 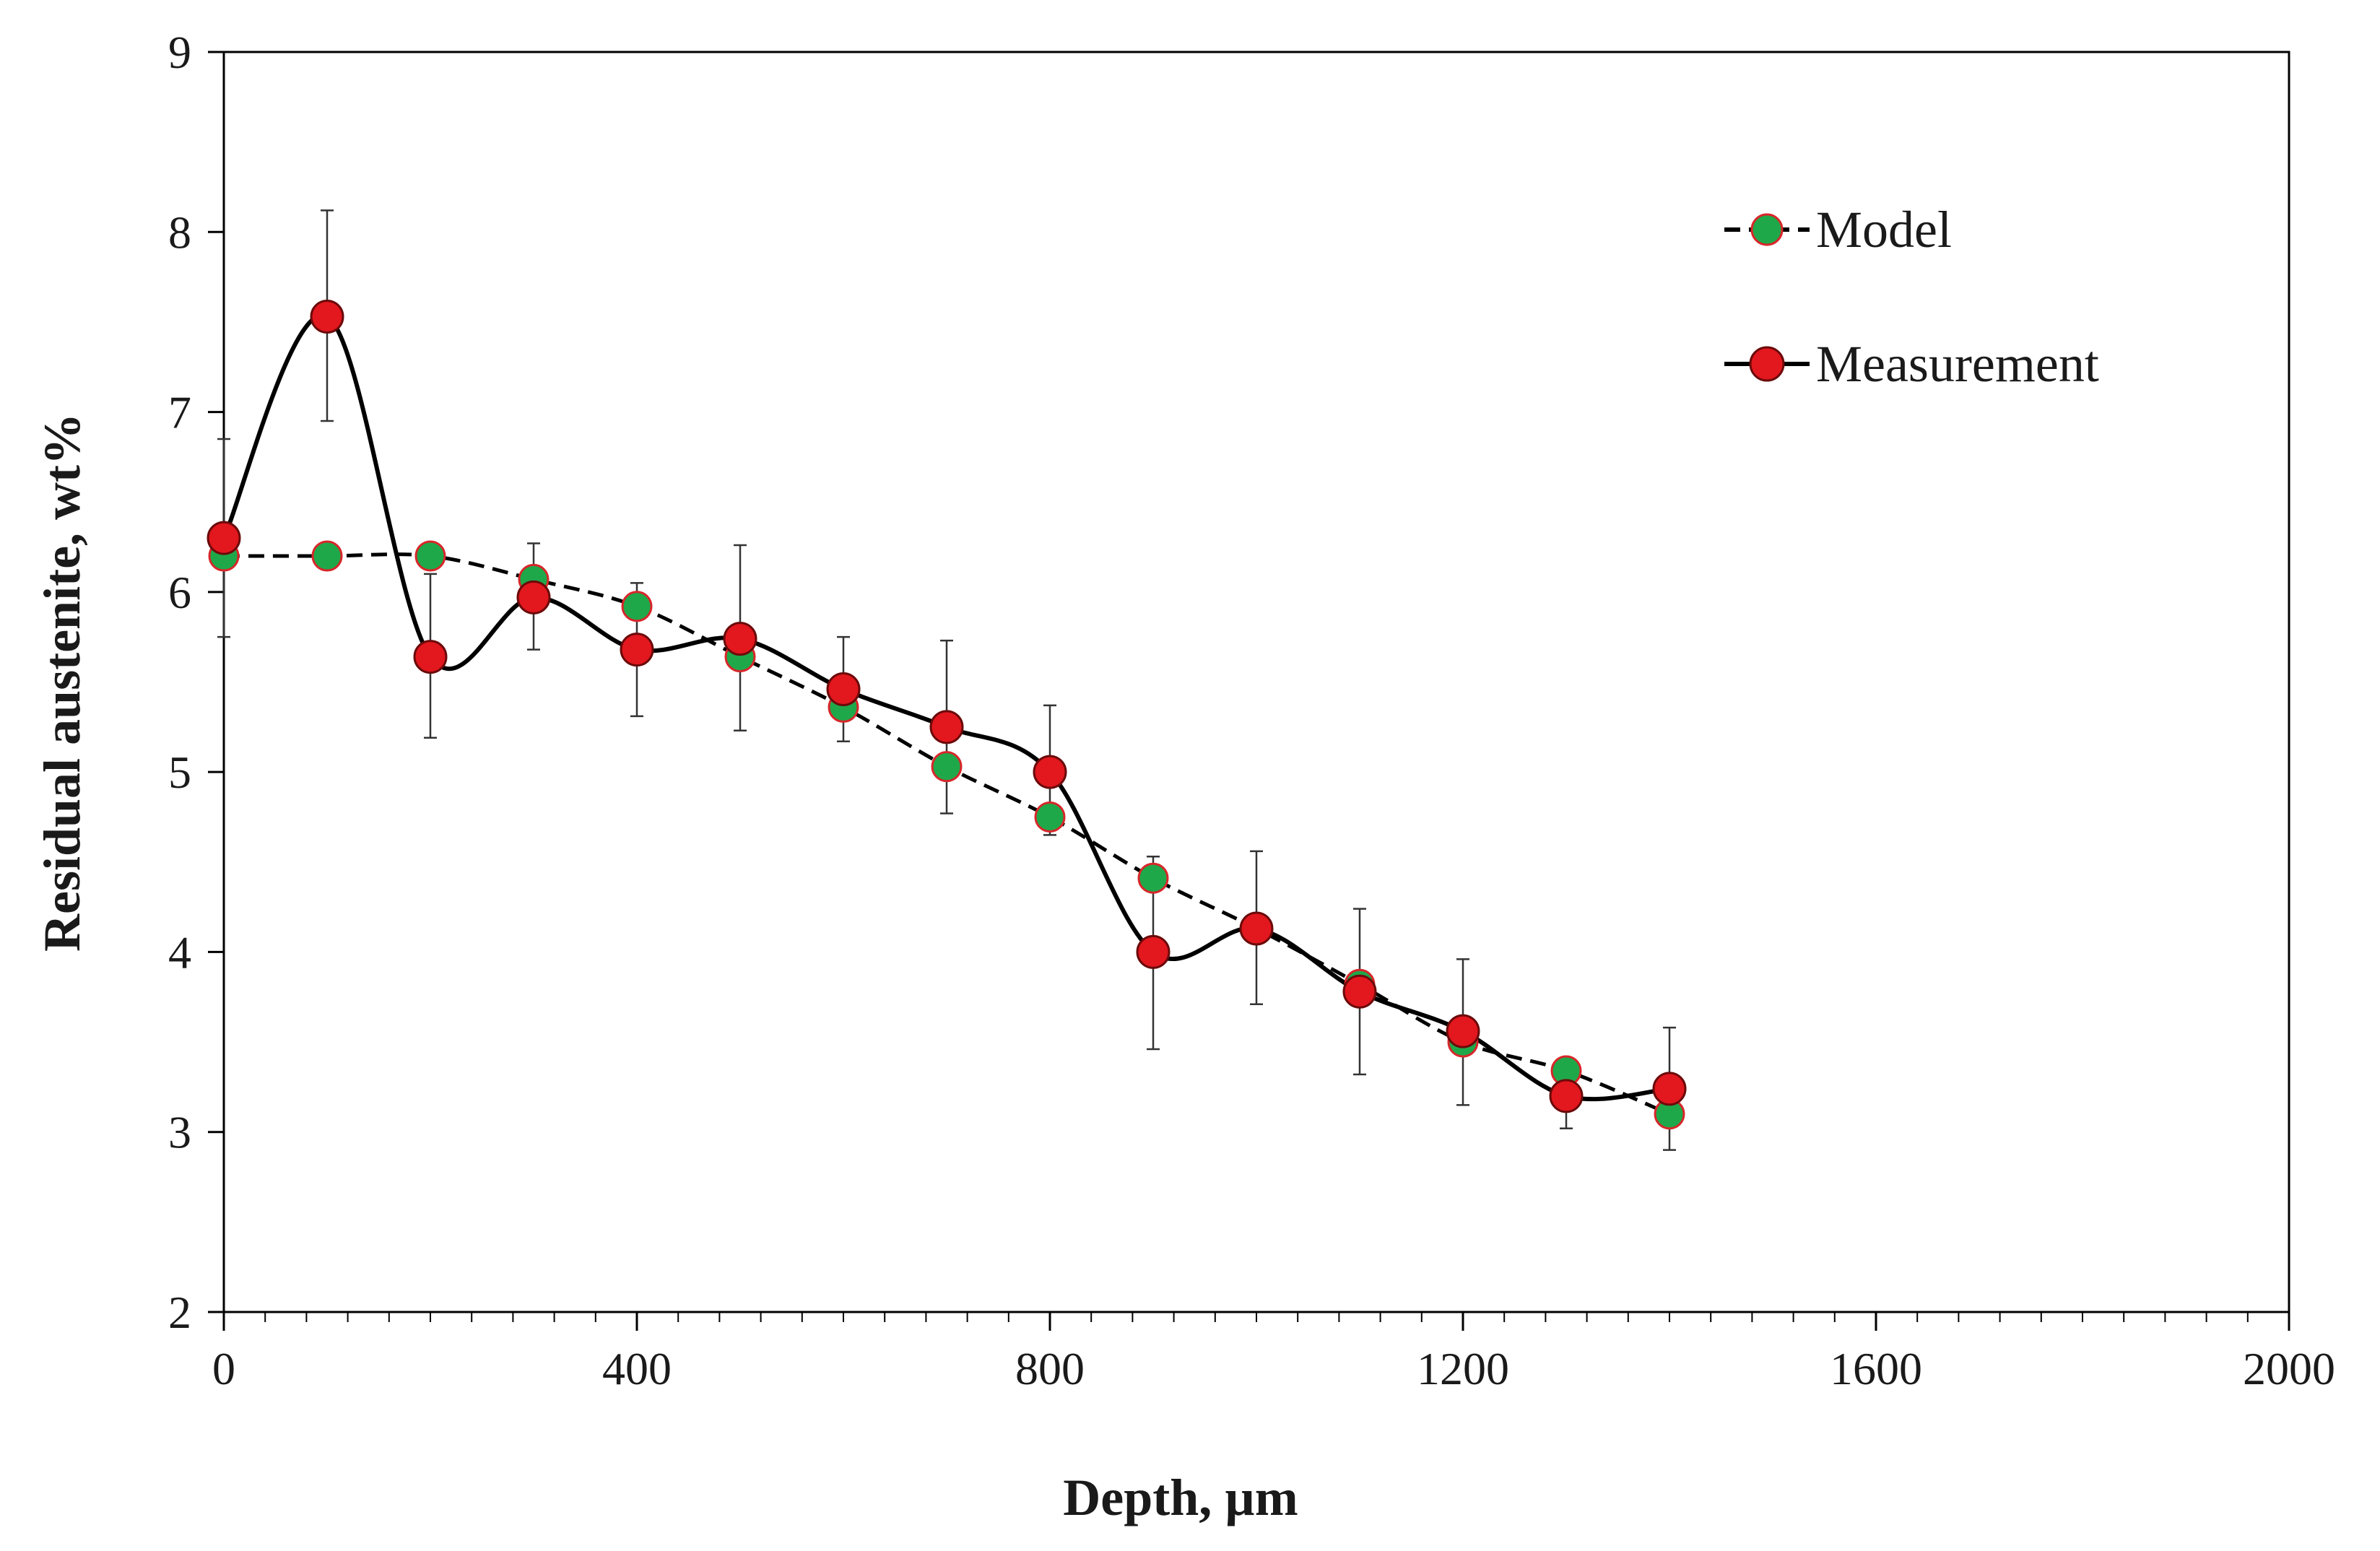 What do you see at coordinates (1876, 1368) in the screenshot?
I see `x-tick-label: 1600` at bounding box center [1876, 1368].